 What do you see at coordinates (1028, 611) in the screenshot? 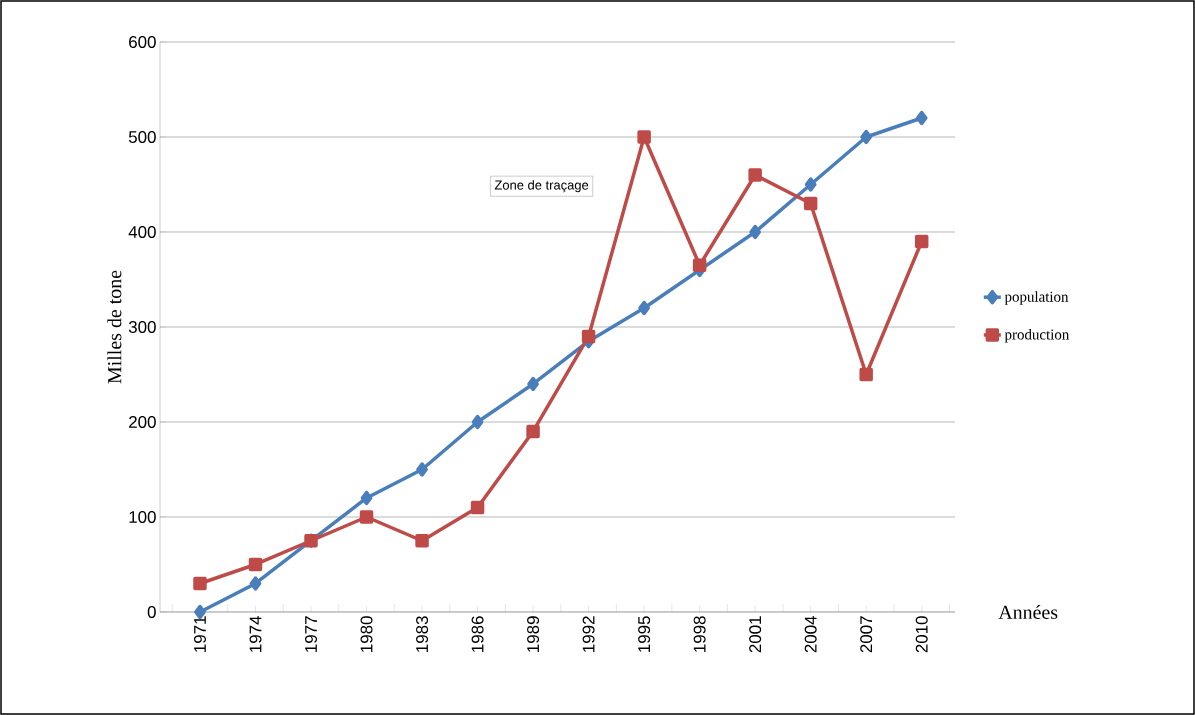
I see `x-axis-title: Années` at bounding box center [1028, 611].